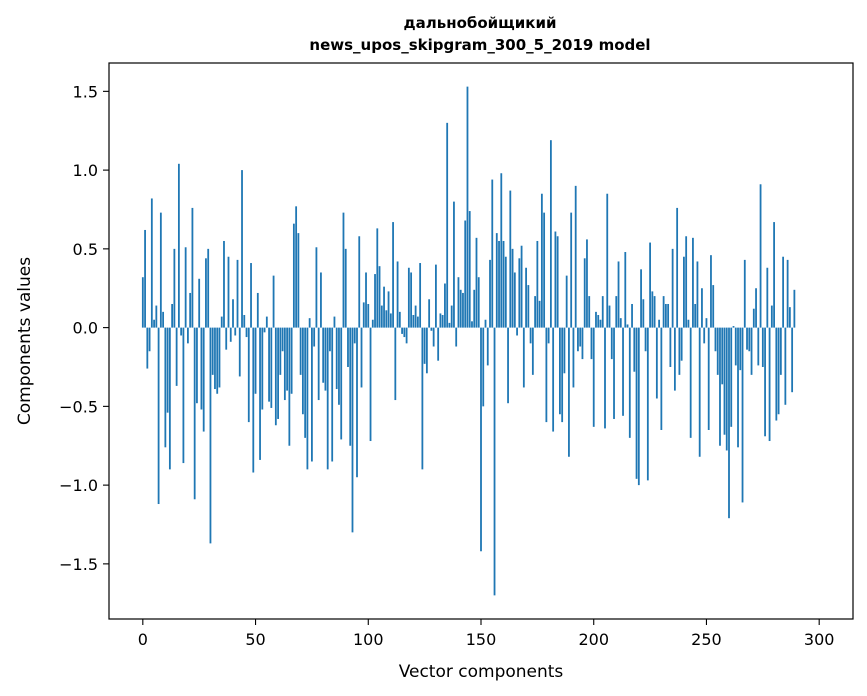 The image size is (867, 696). I want to click on y-tick-label: 1.0, so click(85, 170).